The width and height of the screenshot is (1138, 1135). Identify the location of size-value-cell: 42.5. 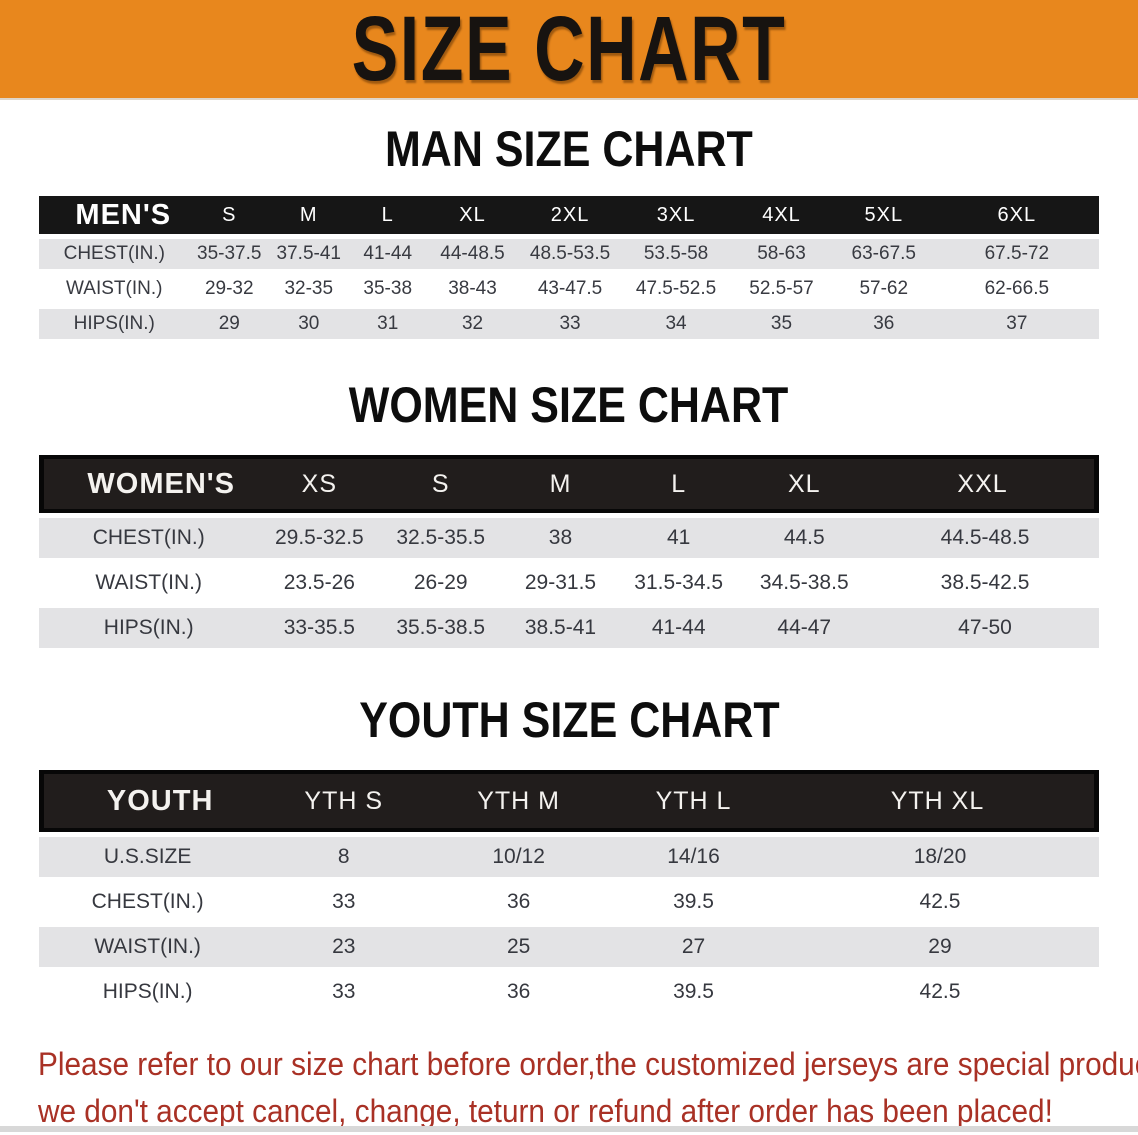
(939, 992).